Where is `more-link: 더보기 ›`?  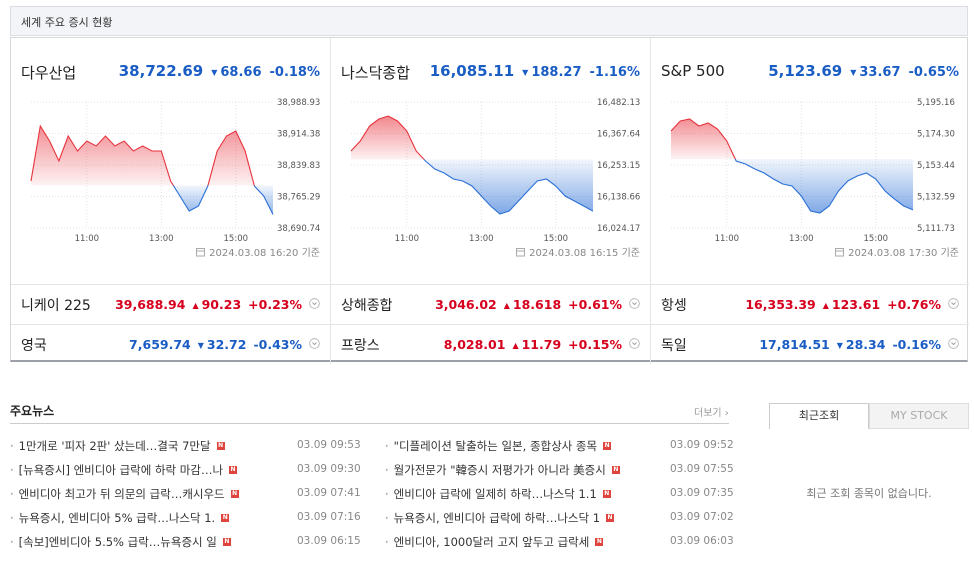 more-link: 더보기 › is located at coordinates (711, 413).